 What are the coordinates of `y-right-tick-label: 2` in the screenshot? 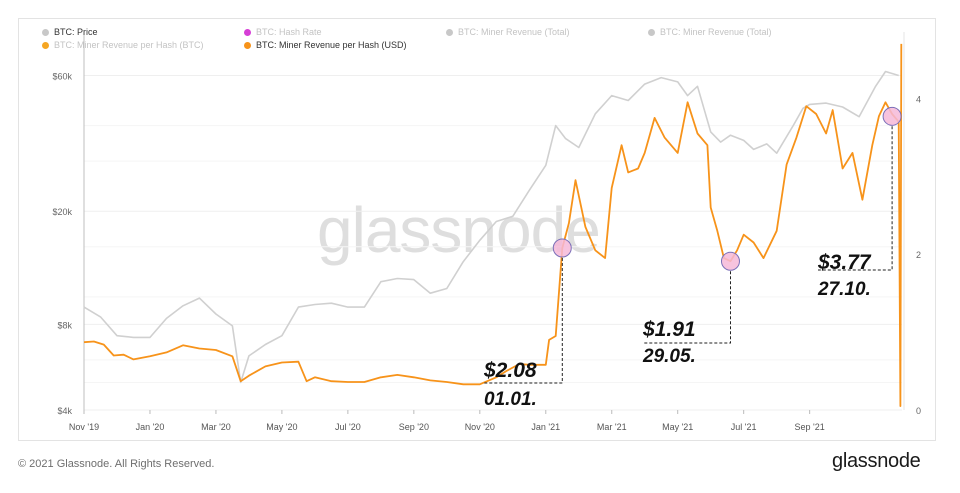 It's located at (918, 255).